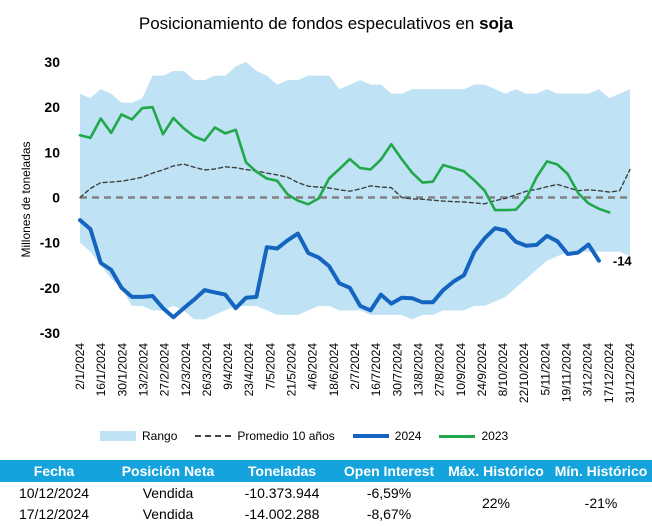  Describe the element at coordinates (286, 436) in the screenshot. I see `legend-label-avg: Promedio 10 años` at that location.